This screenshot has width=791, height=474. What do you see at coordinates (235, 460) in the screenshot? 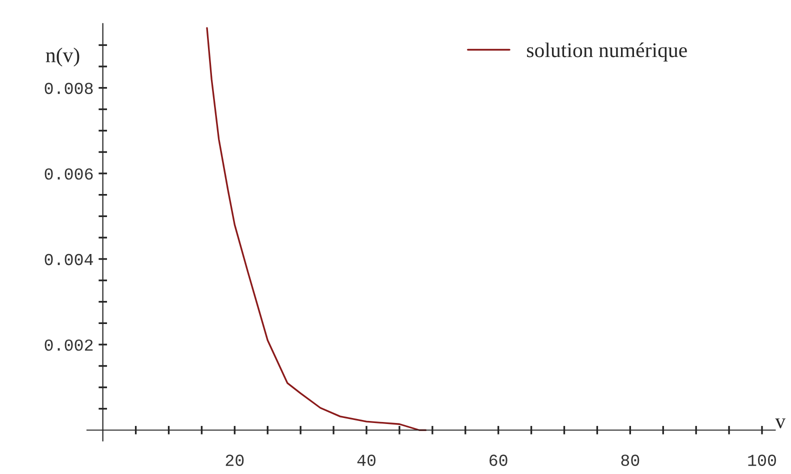
I see `x-tick-label: 20` at bounding box center [235, 460].